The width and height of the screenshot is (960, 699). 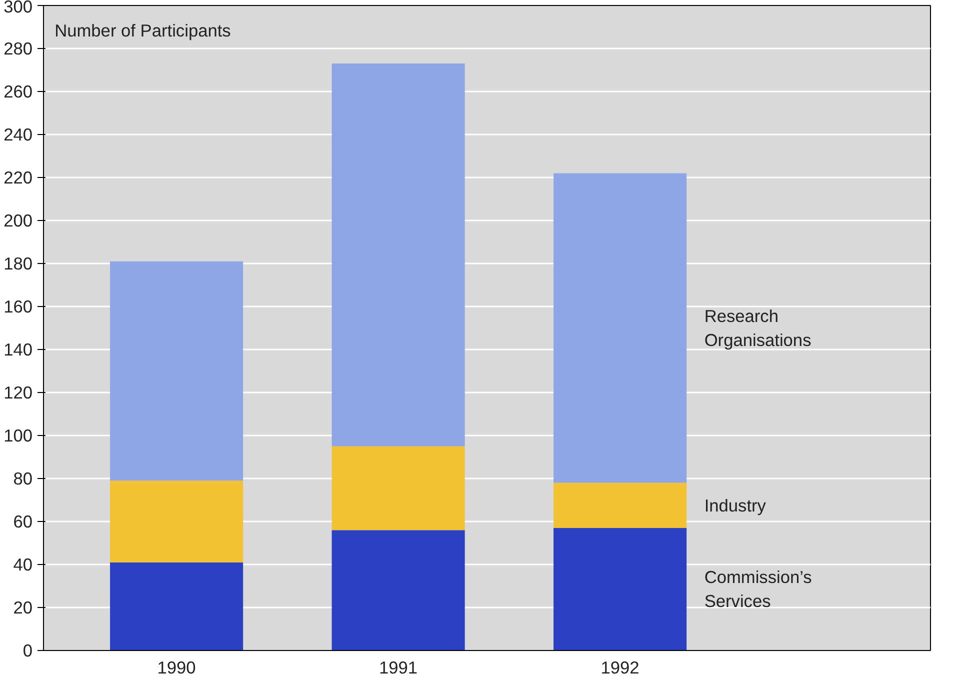 What do you see at coordinates (18, 350) in the screenshot?
I see `y-tick-label: 140` at bounding box center [18, 350].